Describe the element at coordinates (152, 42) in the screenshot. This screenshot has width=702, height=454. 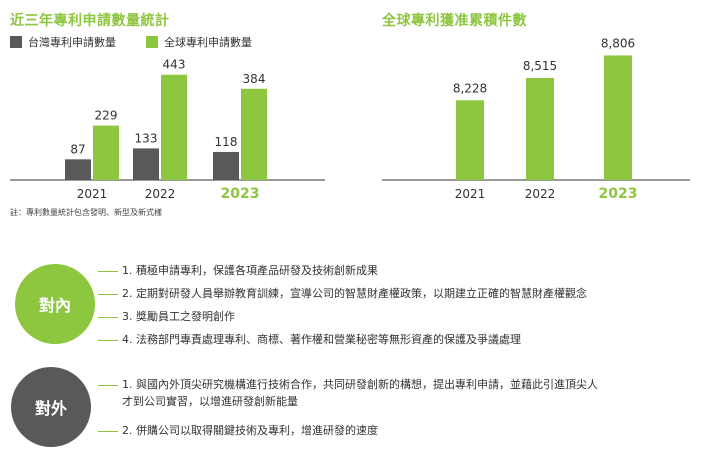
I see `legend-swatch-global` at that location.